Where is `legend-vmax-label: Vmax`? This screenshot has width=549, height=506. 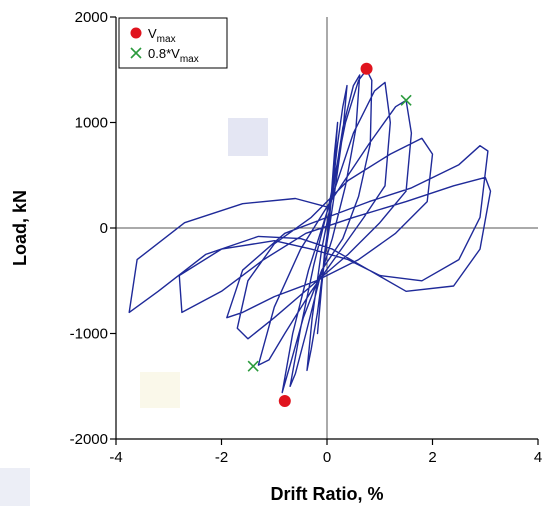 legend-vmax-label: Vmax is located at coordinates (162, 35).